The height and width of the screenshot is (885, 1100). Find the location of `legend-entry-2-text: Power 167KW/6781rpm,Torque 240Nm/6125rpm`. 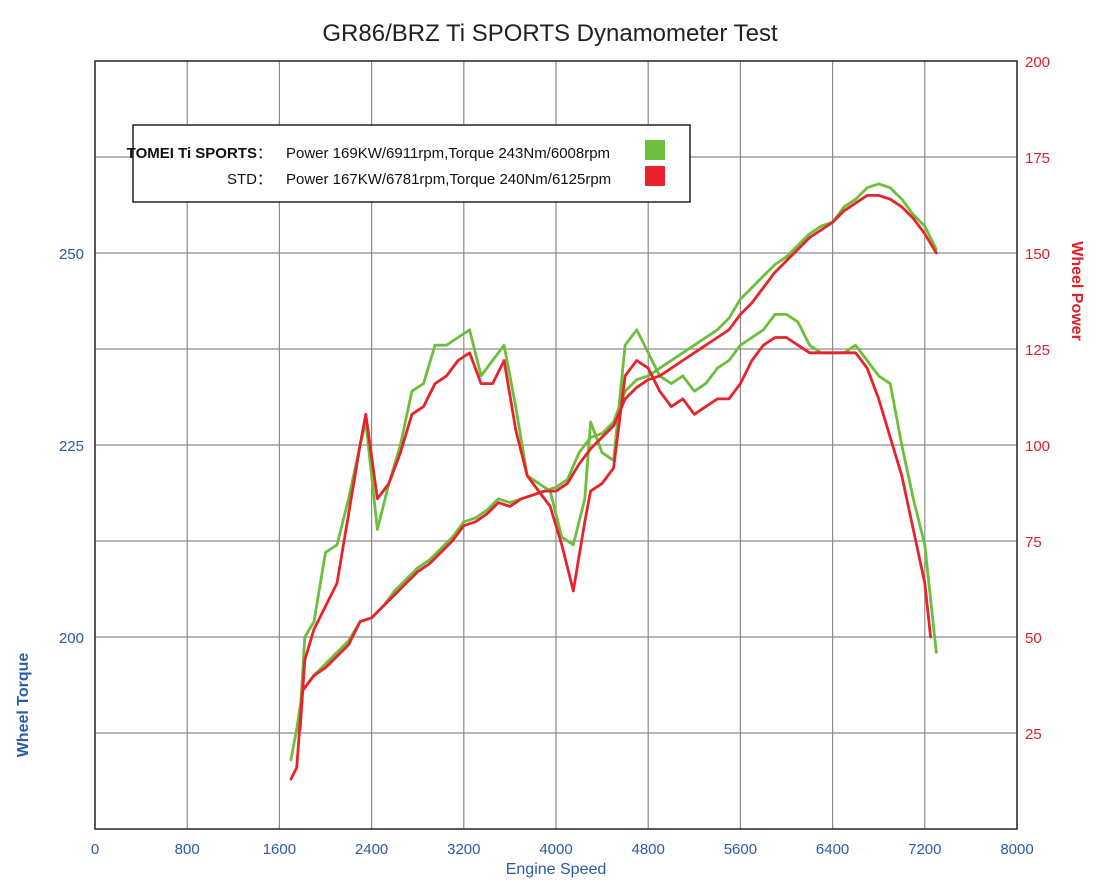

legend-entry-2-text: Power 167KW/6781rpm,Torque 240Nm/6125rpm is located at coordinates (448, 179).